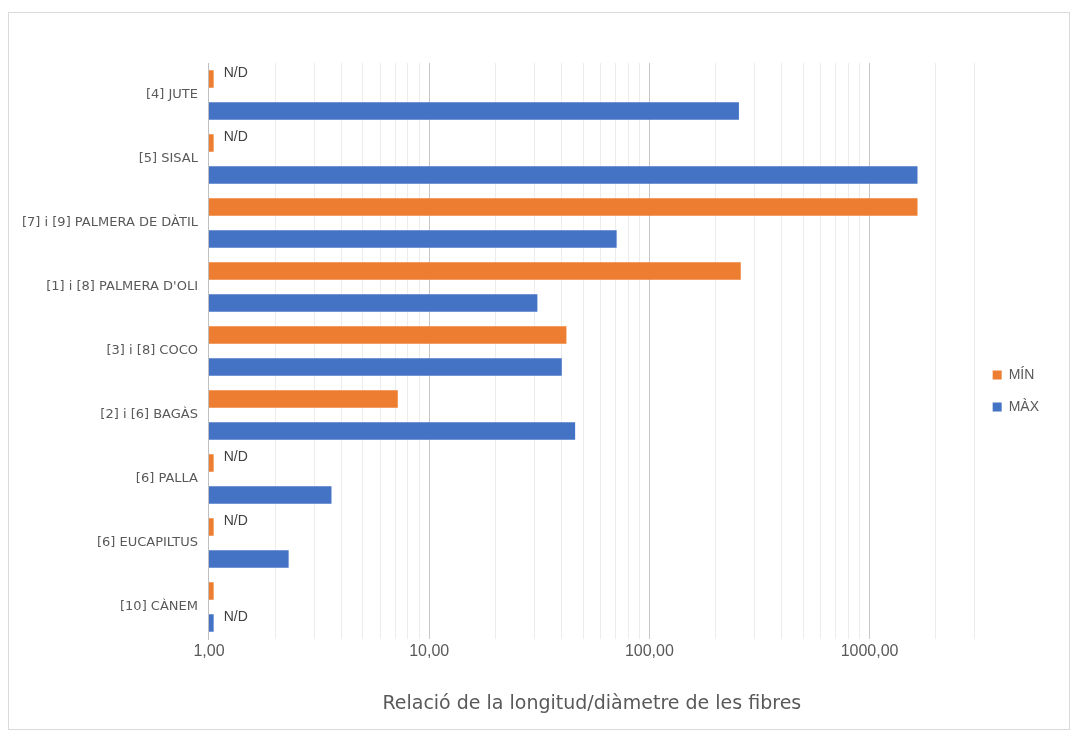 Image resolution: width=1078 pixels, height=737 pixels. What do you see at coordinates (168, 158) in the screenshot?
I see `y-tick-label: [5] SISAL` at bounding box center [168, 158].